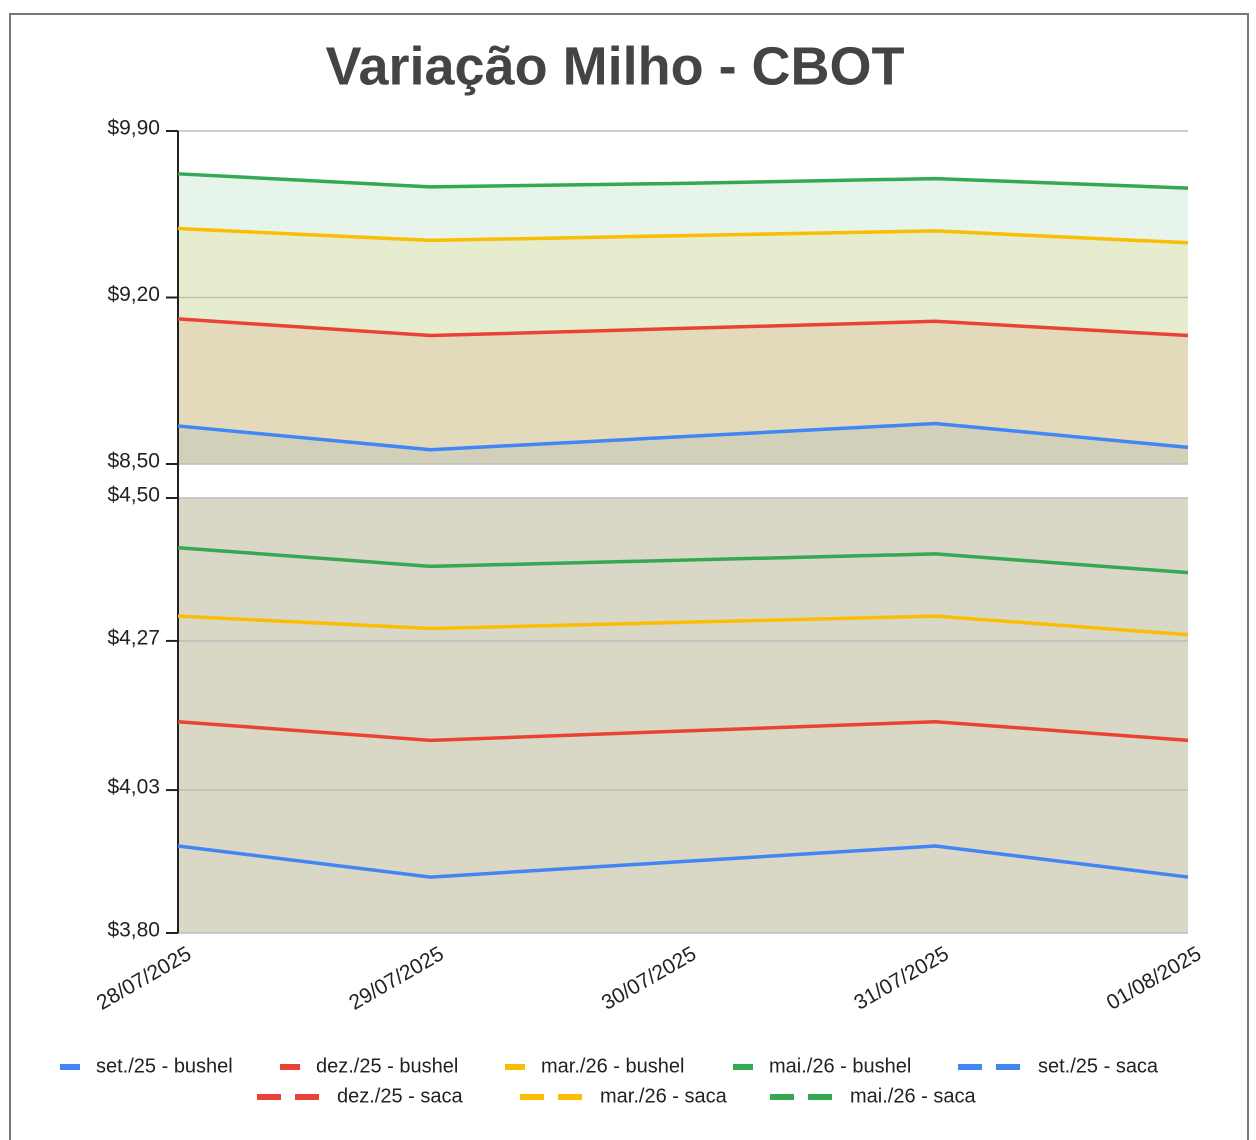 This screenshot has height=1140, width=1256. Describe the element at coordinates (133, 461) in the screenshot. I see `y-tick-label: $8,50` at that location.